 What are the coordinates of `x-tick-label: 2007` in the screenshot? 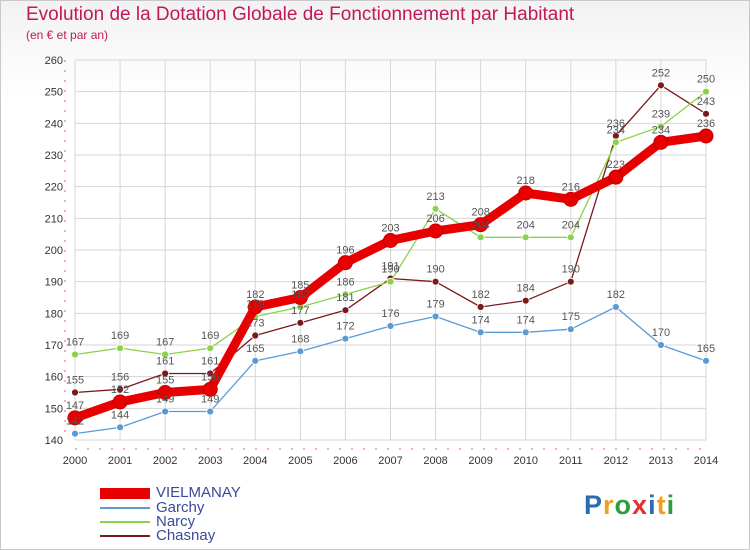 It's located at (390, 461).